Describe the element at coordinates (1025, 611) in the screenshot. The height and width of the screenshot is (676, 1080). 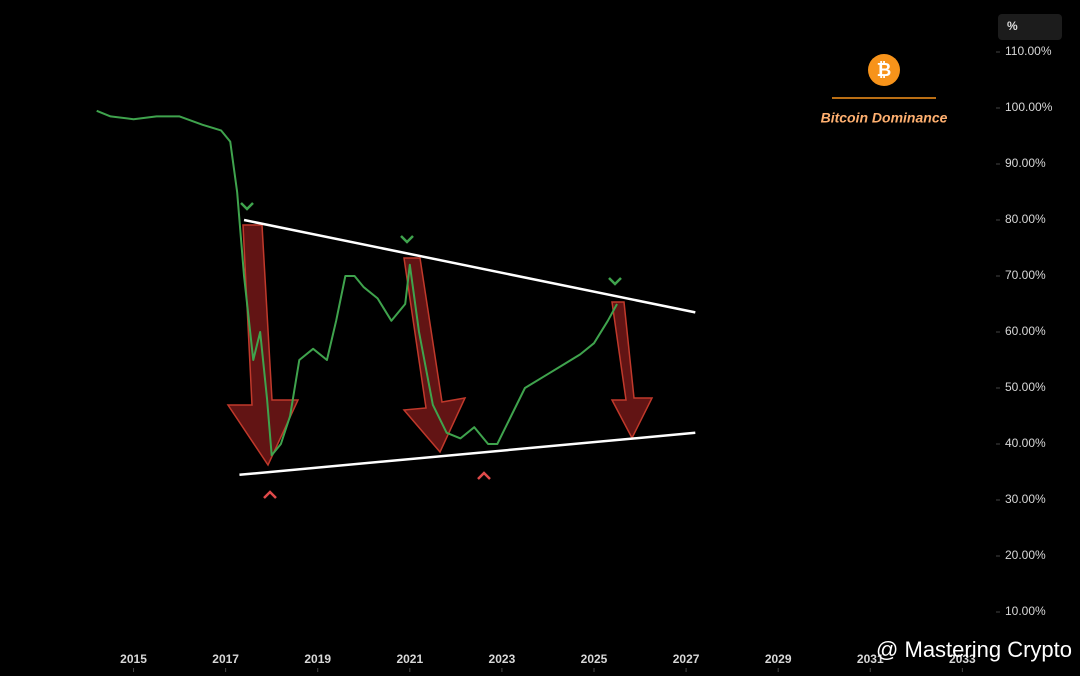
I see `y-tick-label: 10.00%` at that location.